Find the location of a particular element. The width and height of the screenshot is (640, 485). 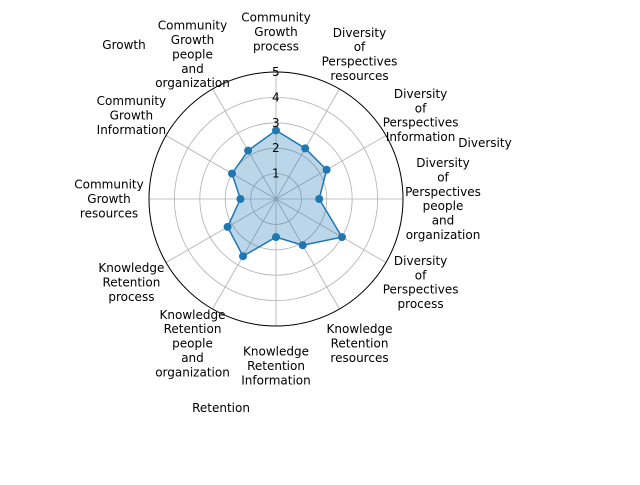

series-area is located at coordinates (284, 193).